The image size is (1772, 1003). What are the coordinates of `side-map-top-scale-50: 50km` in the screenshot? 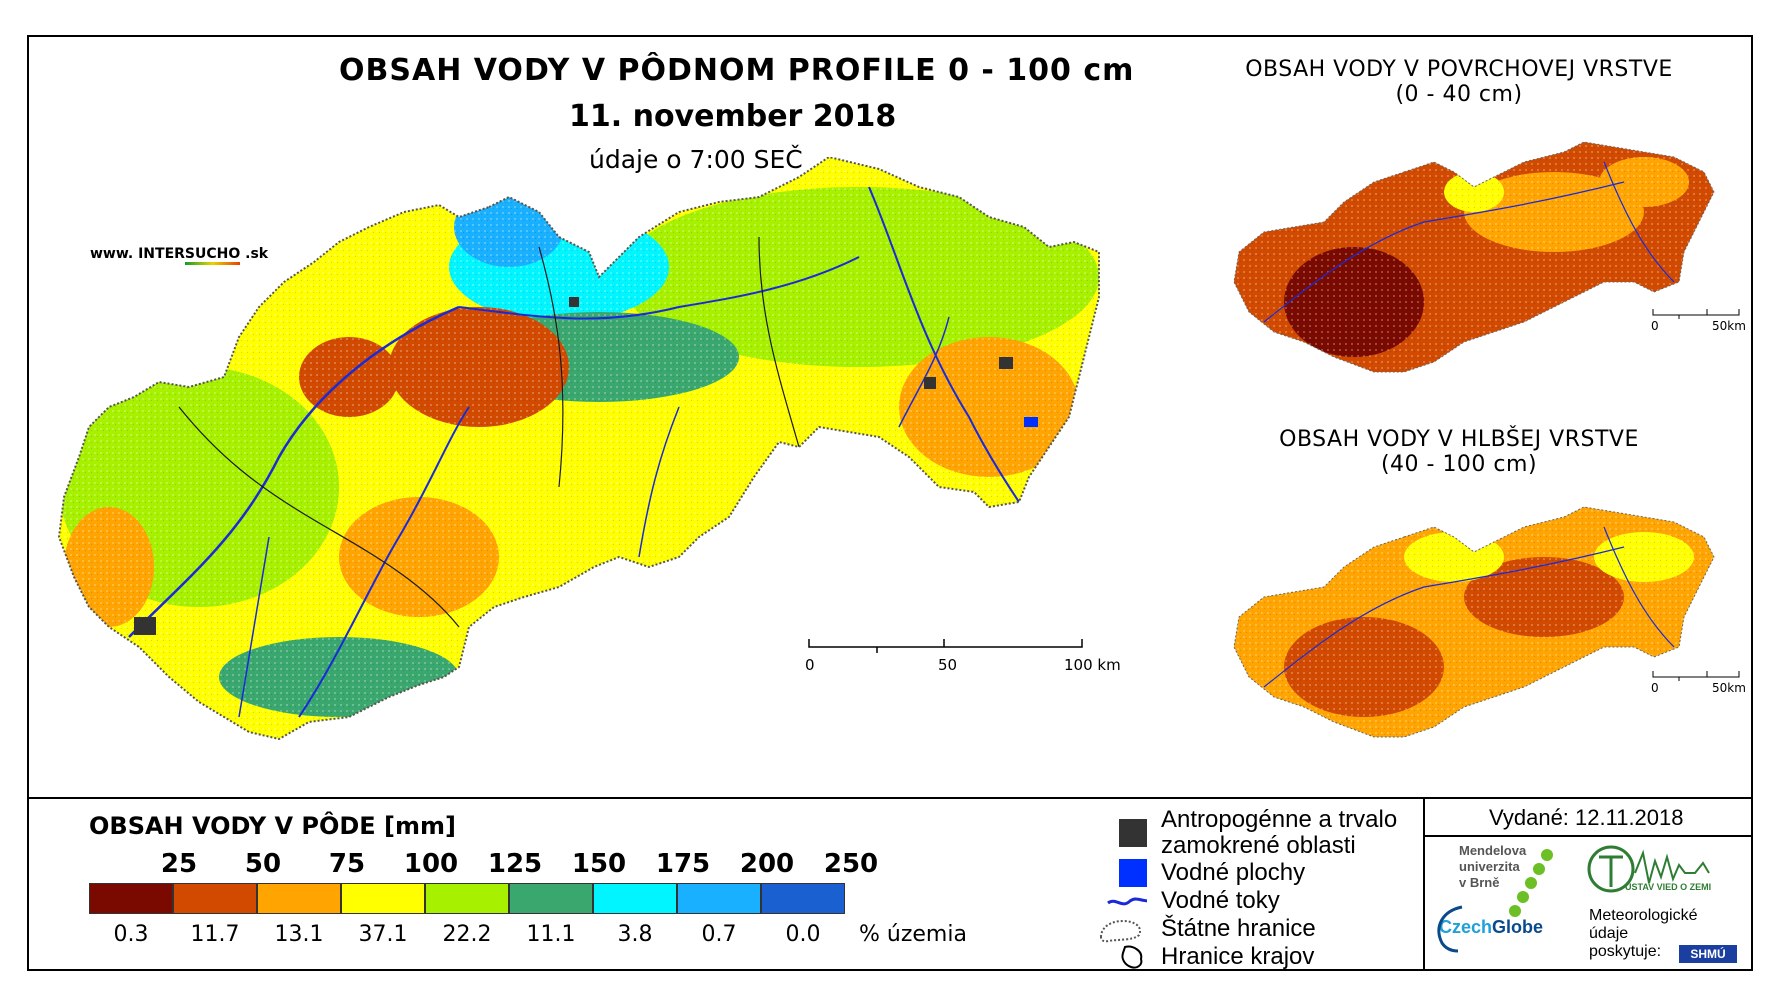 It's located at (1729, 326).